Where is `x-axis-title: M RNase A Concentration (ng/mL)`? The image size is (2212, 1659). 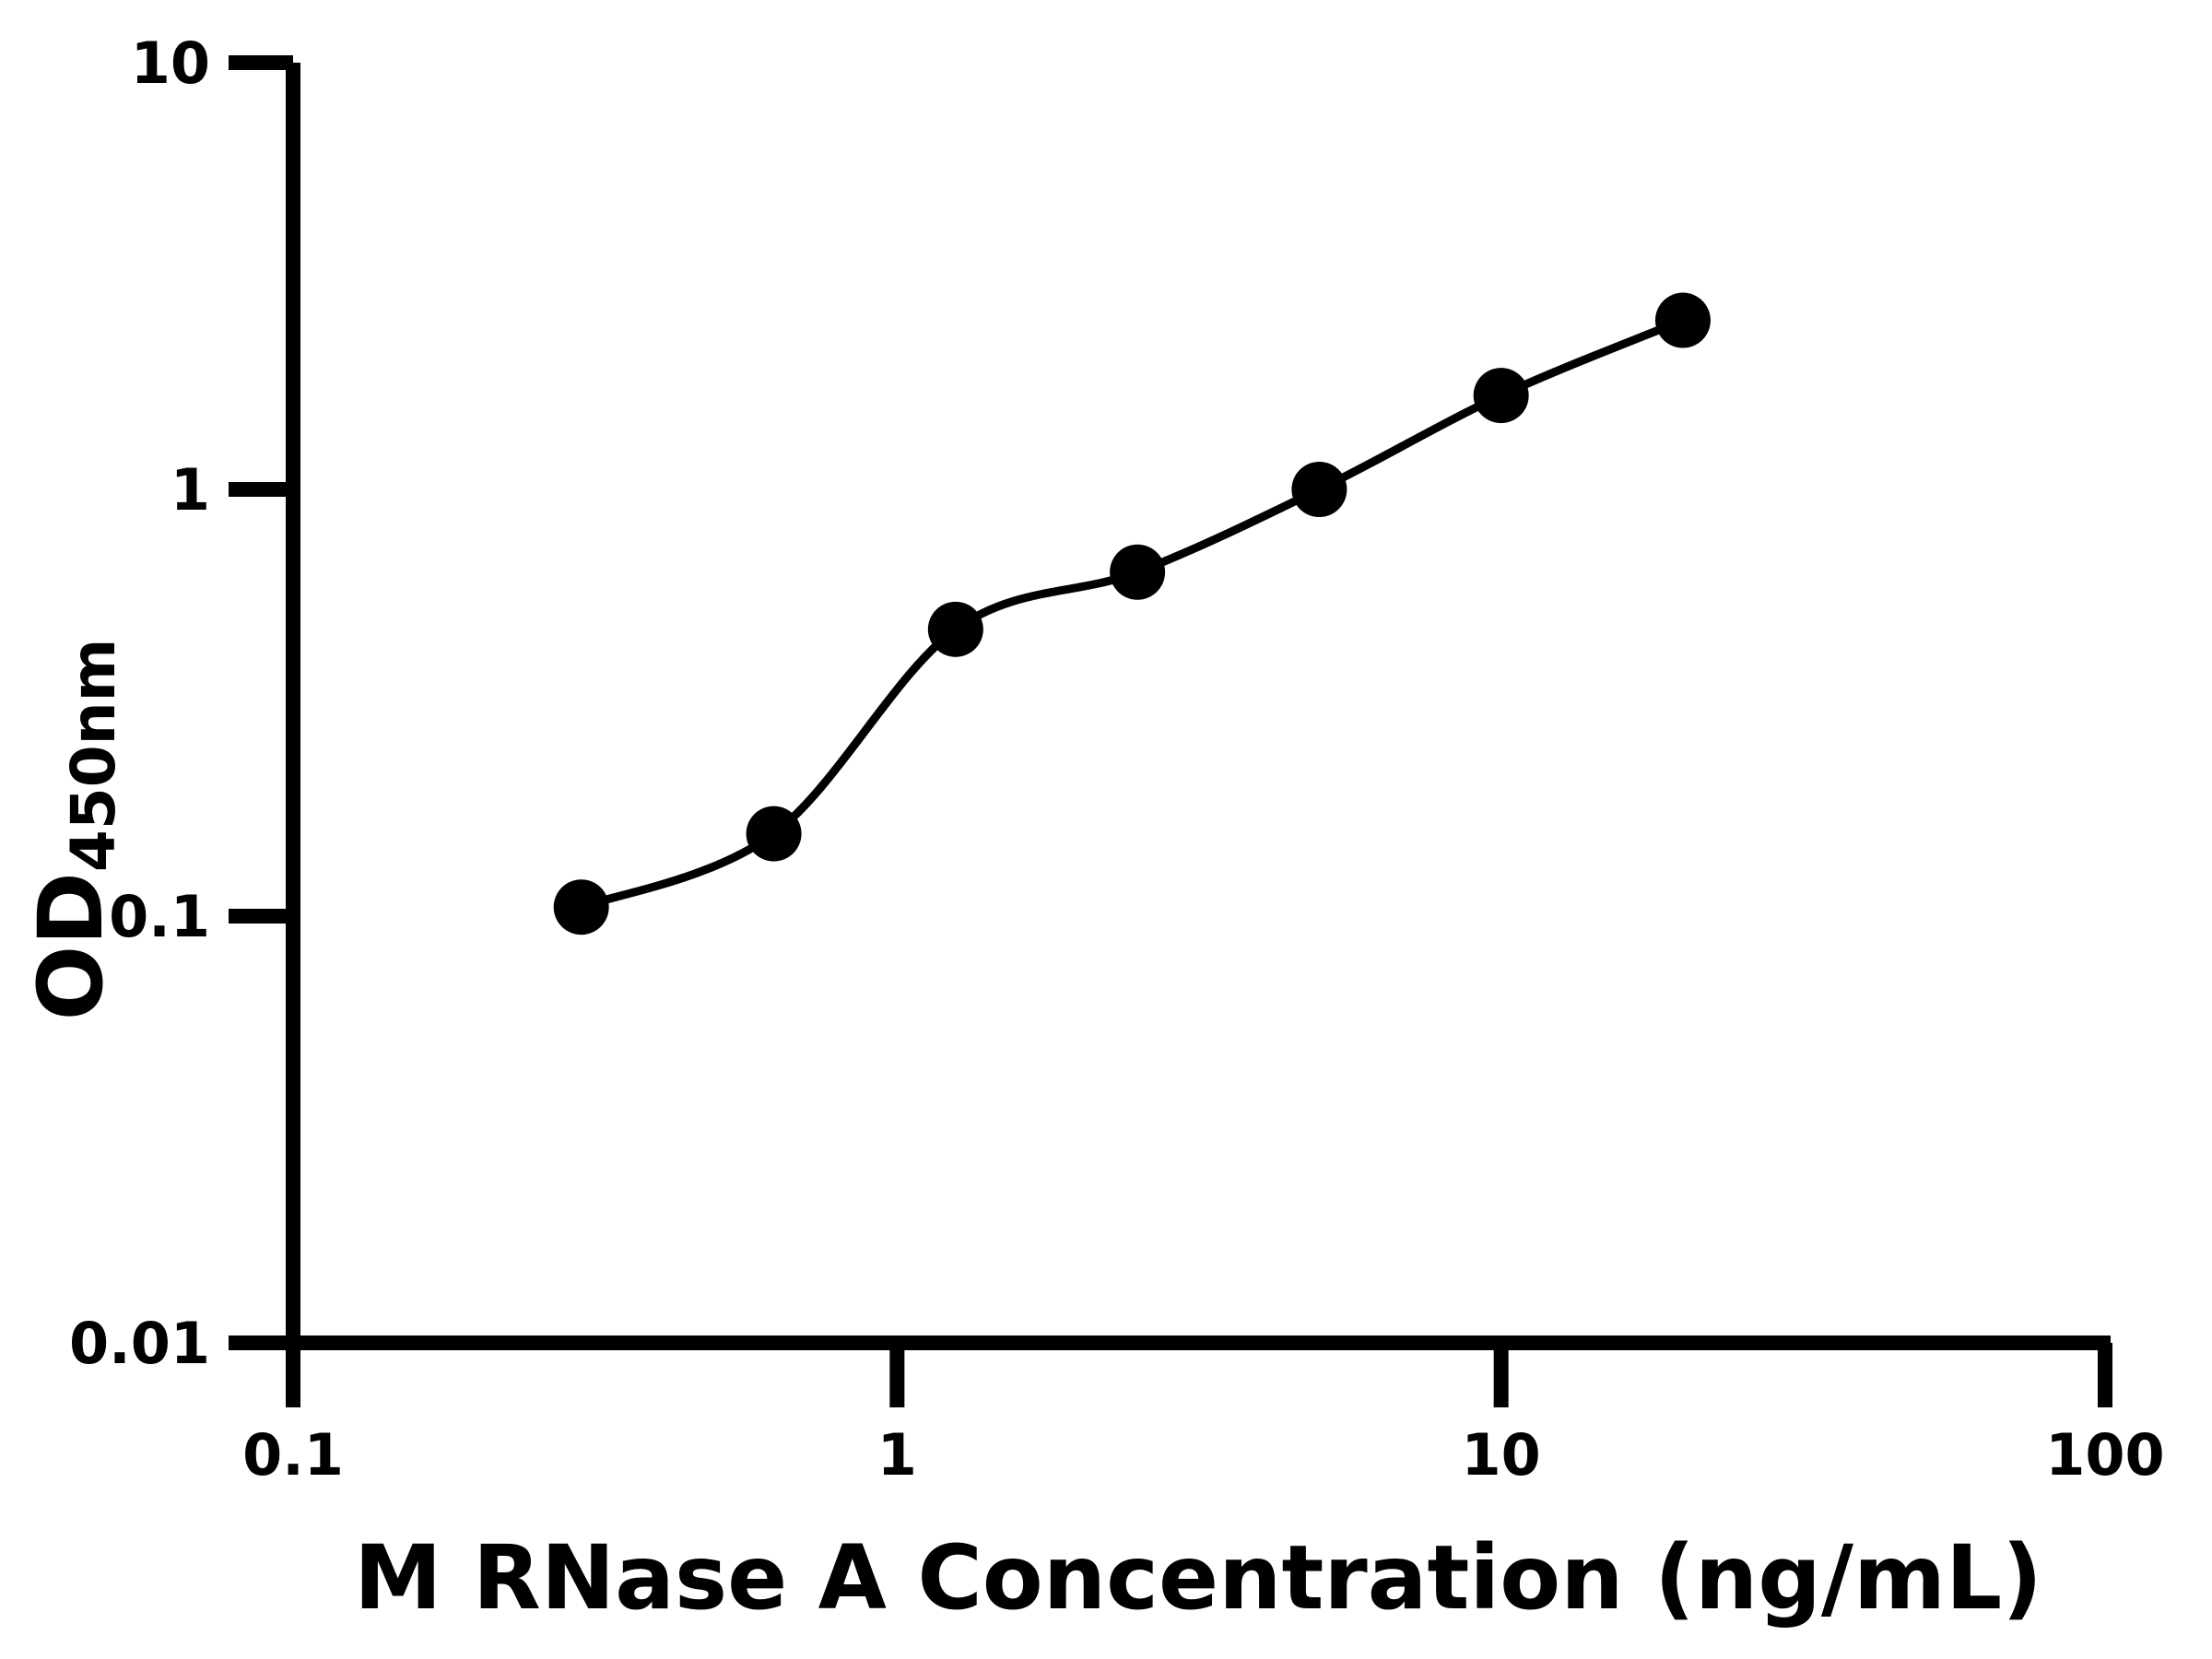
x-axis-title: M RNase A Concentration (ng/mL) is located at coordinates (1198, 1578).